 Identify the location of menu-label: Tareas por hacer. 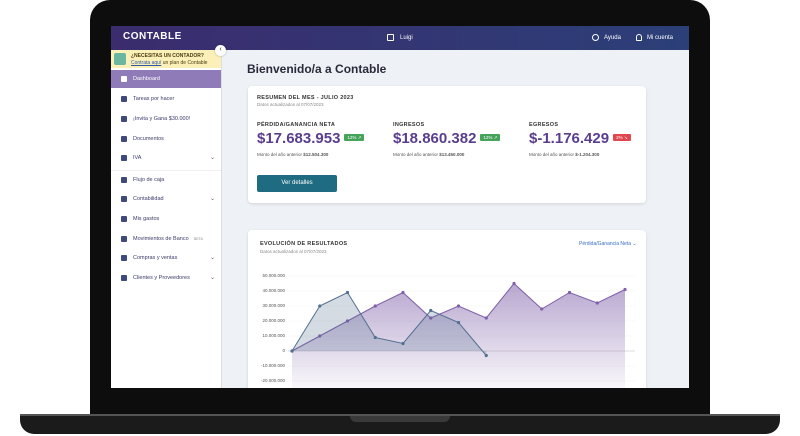
(154, 99).